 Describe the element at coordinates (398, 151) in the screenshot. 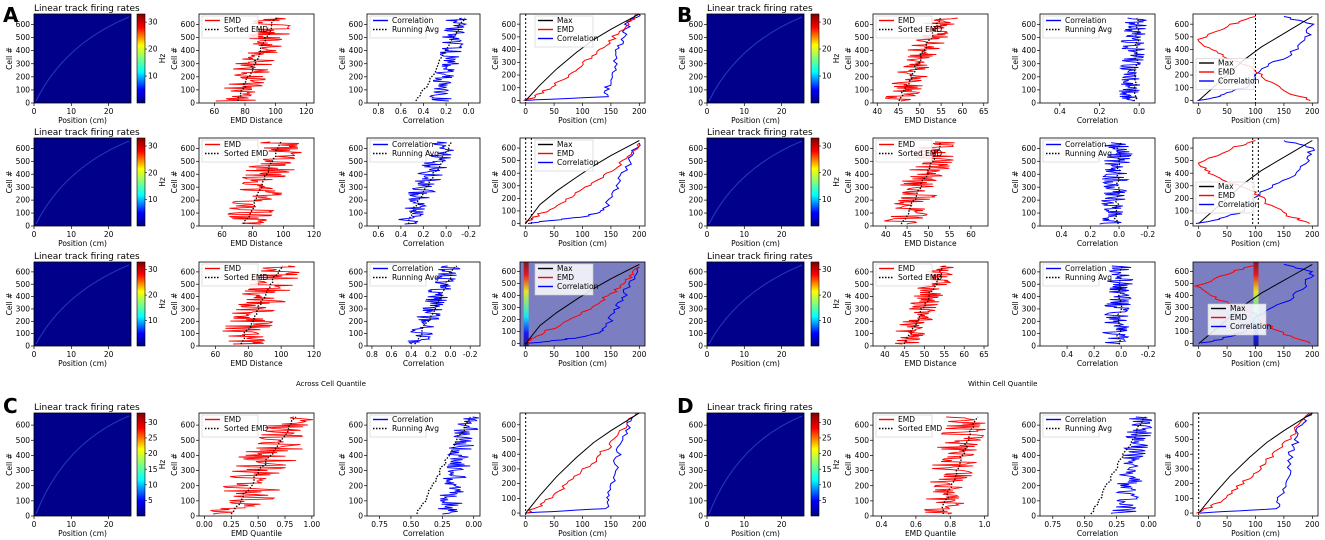

I see `corr-a2-legend-box` at that location.